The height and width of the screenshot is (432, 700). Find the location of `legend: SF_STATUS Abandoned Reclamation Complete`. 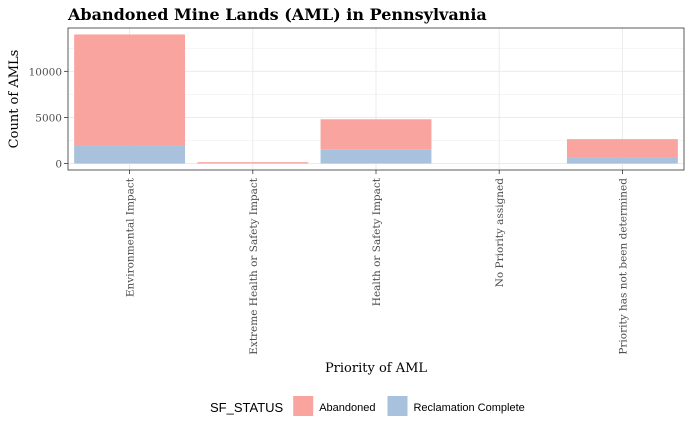

legend: SF_STATUS Abandoned Reclamation Complete is located at coordinates (367, 406).